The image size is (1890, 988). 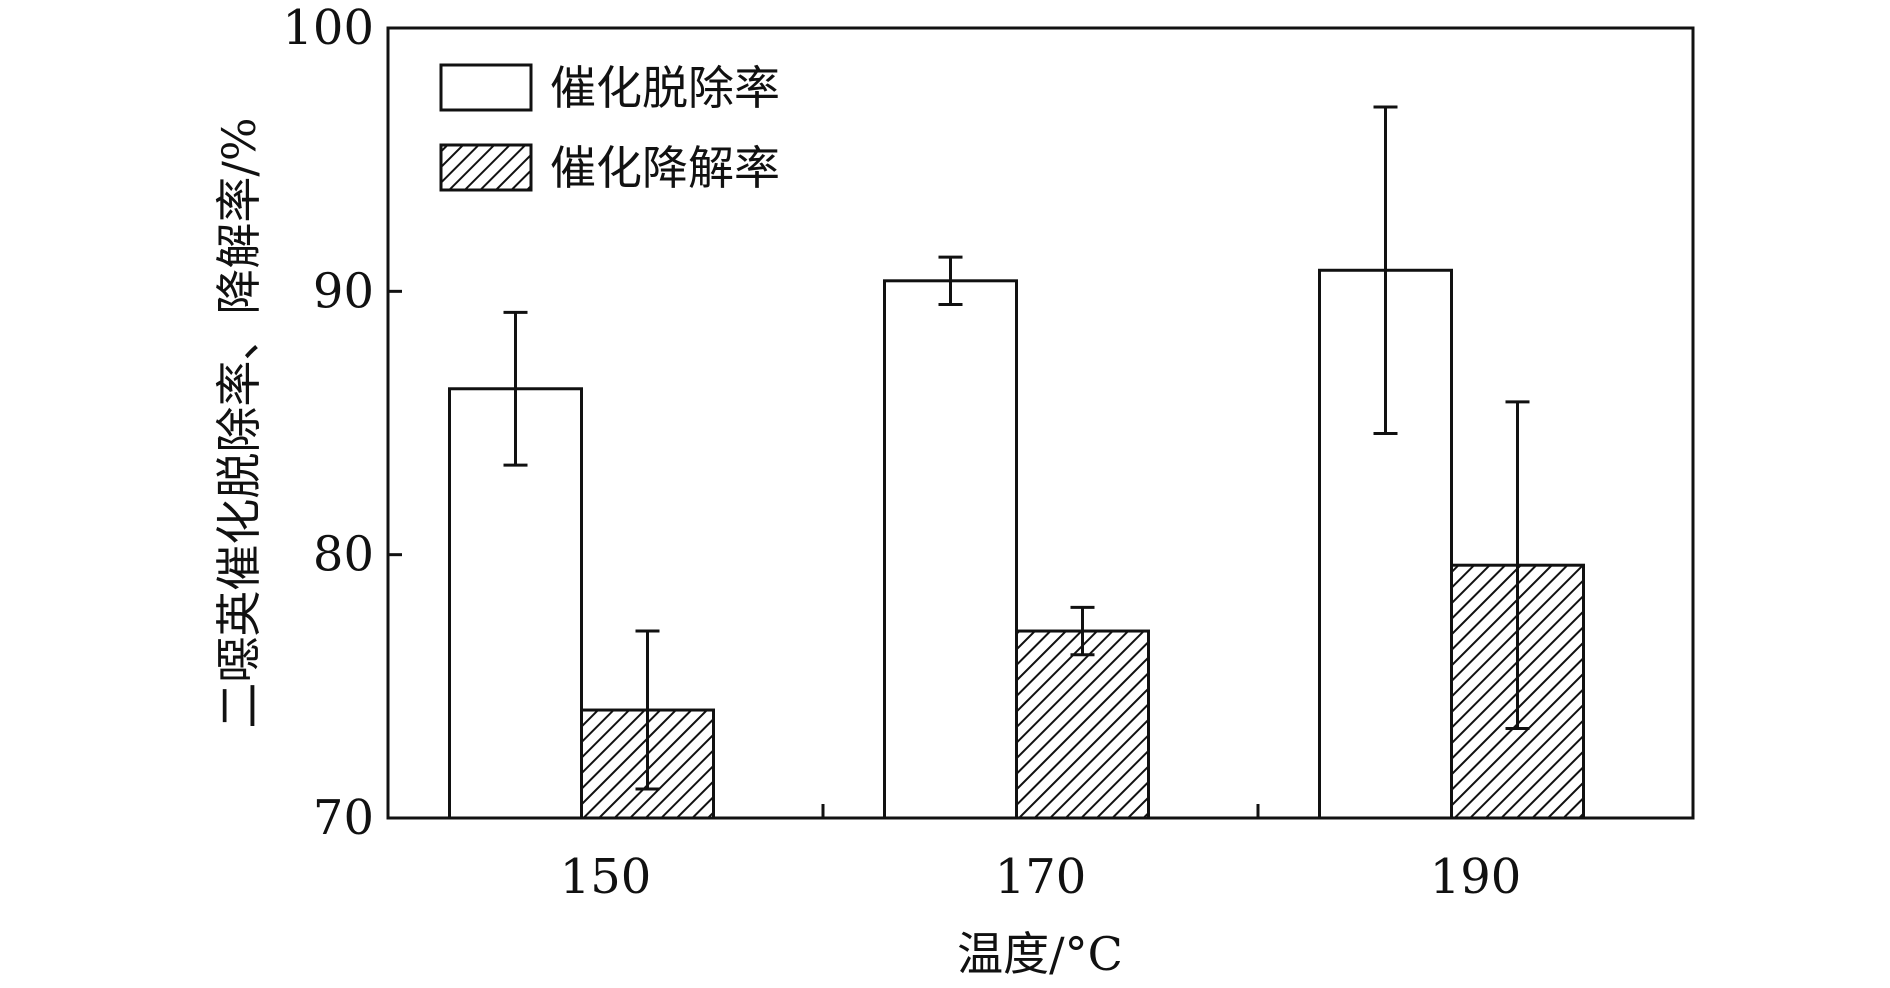 I want to click on y-tick-label-90: 90, so click(x=343, y=291).